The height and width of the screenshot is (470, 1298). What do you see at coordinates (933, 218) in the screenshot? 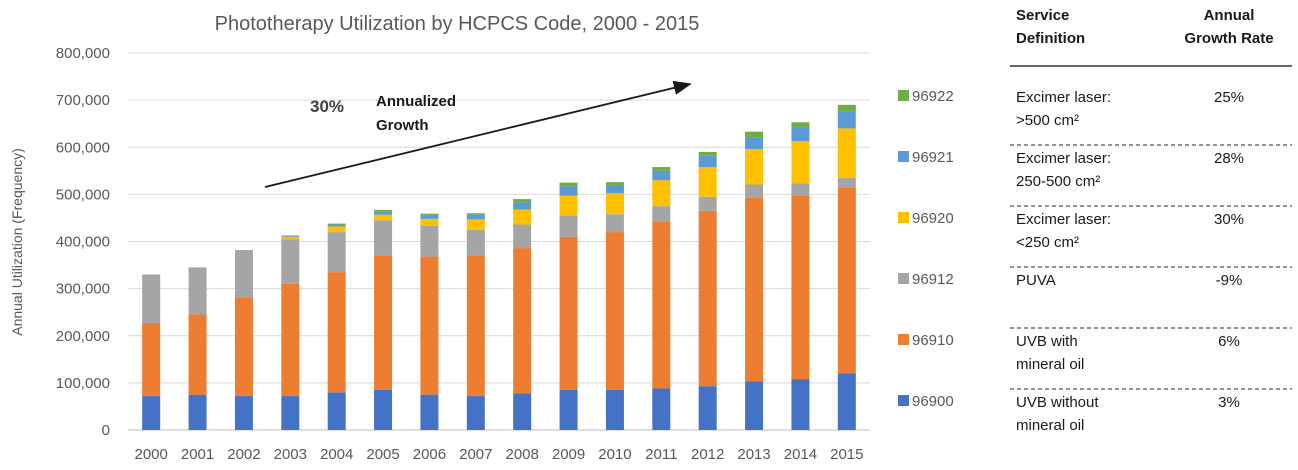
I see `legend-code: 96920` at bounding box center [933, 218].